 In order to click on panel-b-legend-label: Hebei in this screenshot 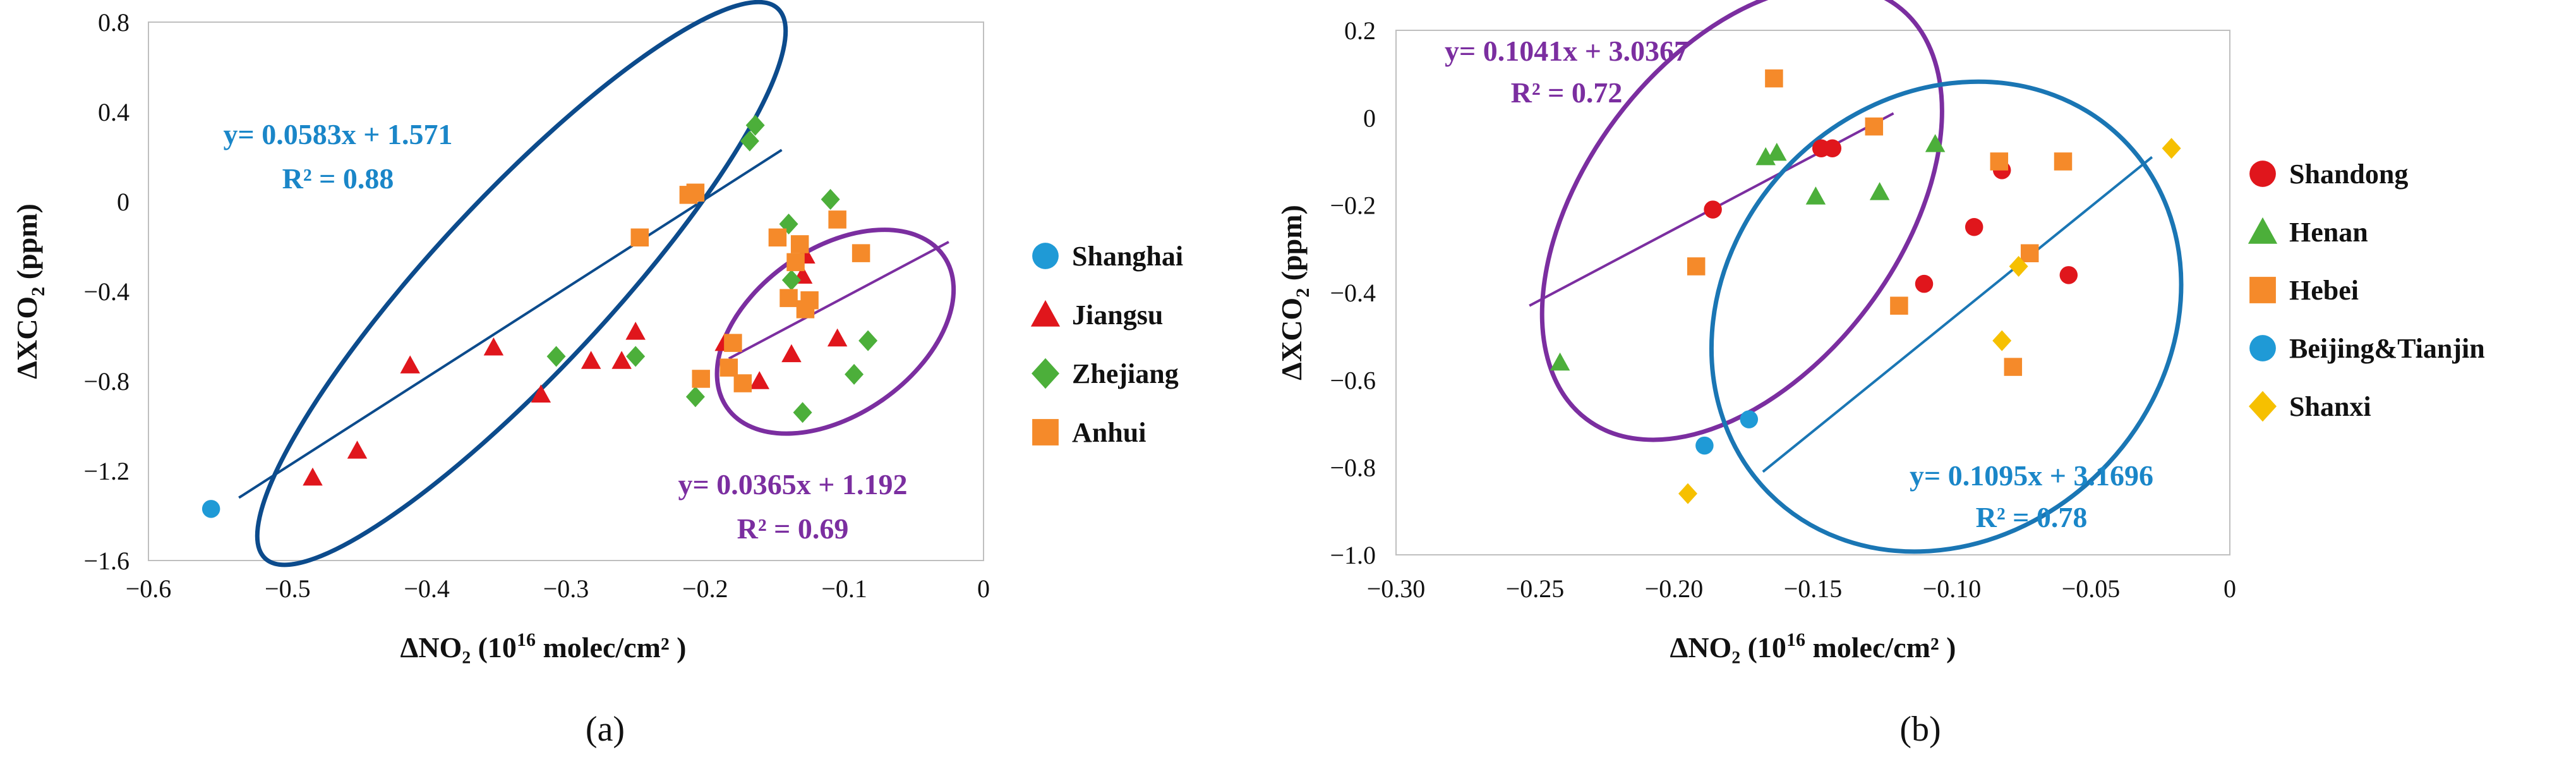, I will do `click(2324, 290)`.